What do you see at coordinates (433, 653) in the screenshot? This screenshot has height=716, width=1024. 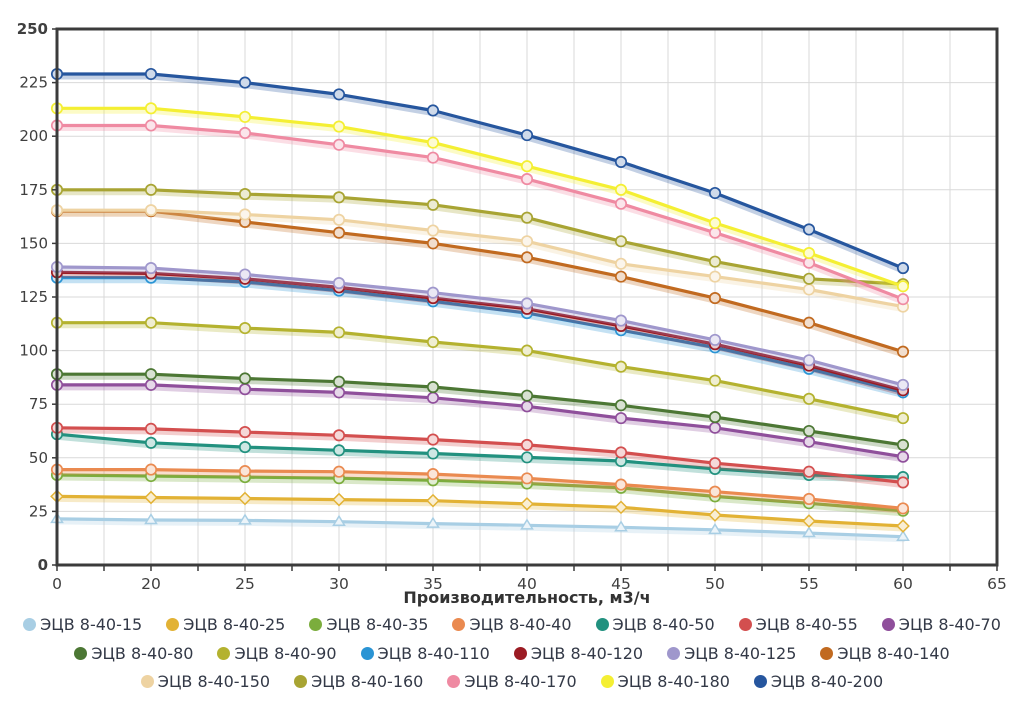 I see `legend-label: ЭЦВ 8-40-110` at bounding box center [433, 653].